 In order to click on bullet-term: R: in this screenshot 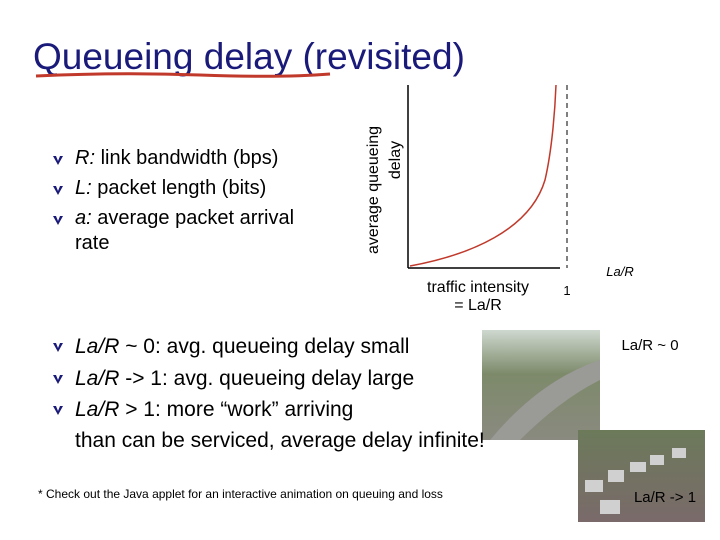, I will do `click(85, 158)`.